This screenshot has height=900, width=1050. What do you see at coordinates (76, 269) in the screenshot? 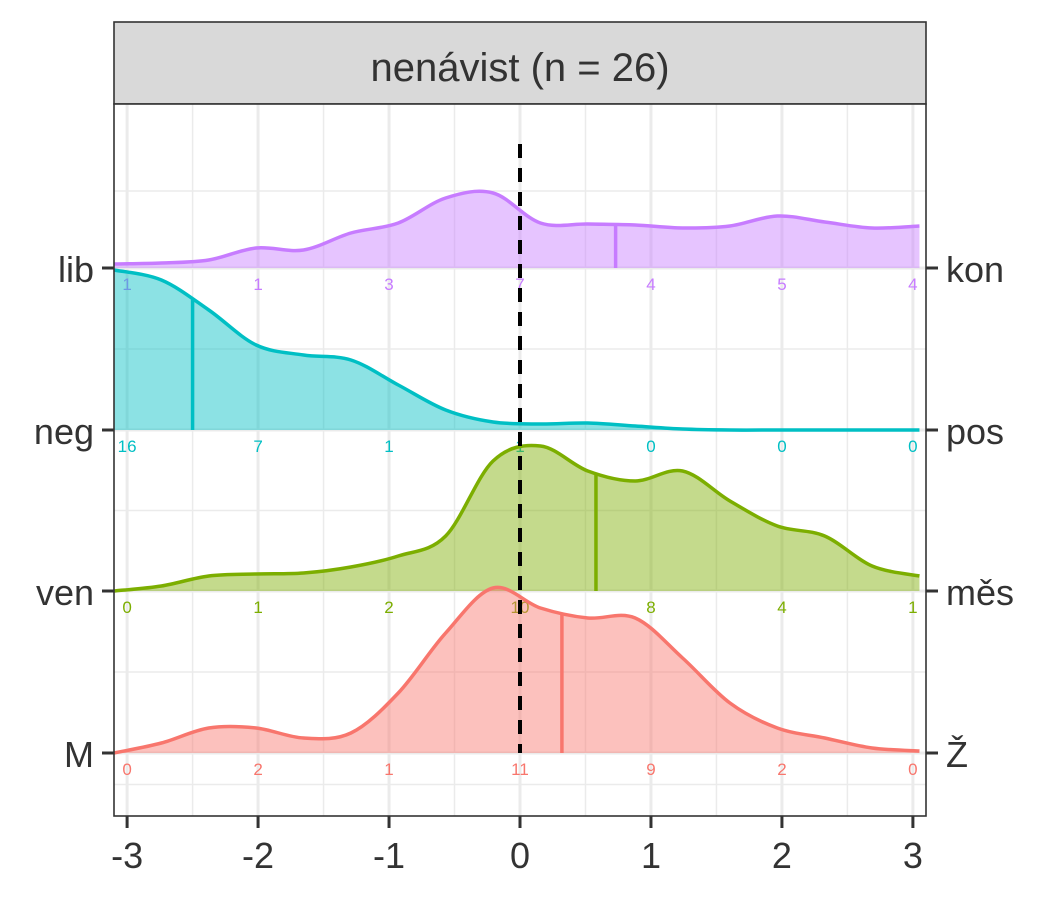
I see `y-label-left: lib` at bounding box center [76, 269].